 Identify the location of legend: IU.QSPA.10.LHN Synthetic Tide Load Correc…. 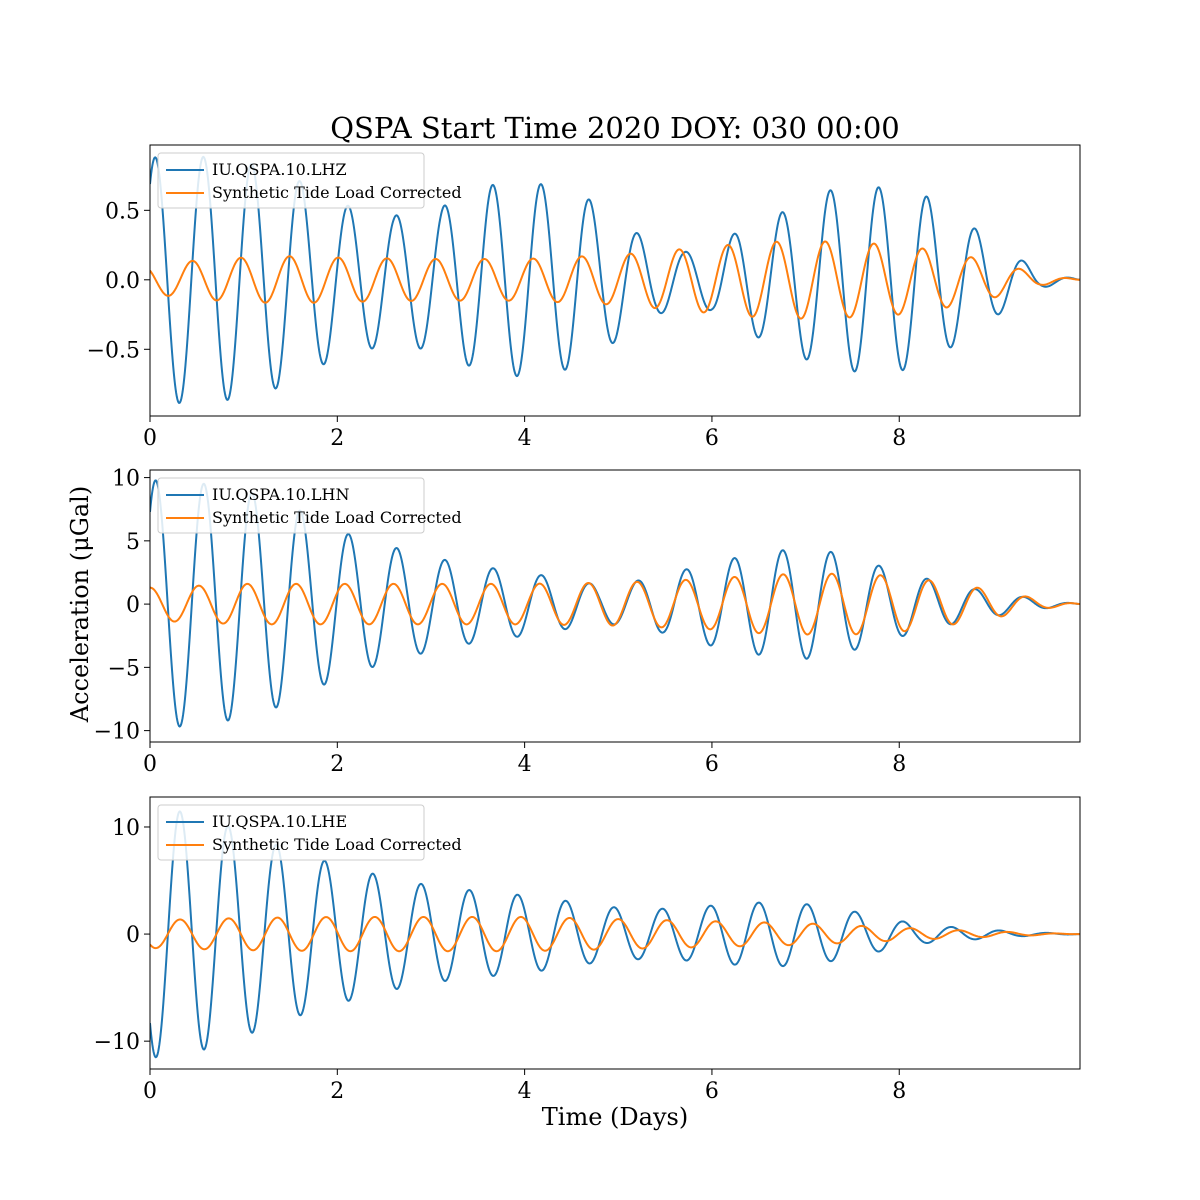
(309, 505).